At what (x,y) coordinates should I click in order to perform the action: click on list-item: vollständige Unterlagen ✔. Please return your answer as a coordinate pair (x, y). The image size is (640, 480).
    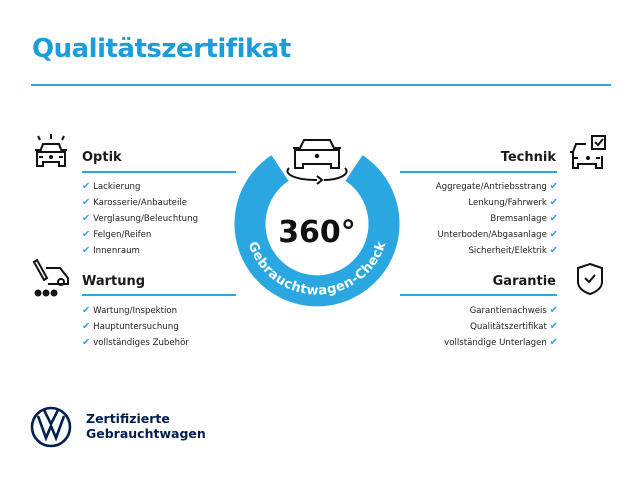
    Looking at the image, I should click on (501, 342).